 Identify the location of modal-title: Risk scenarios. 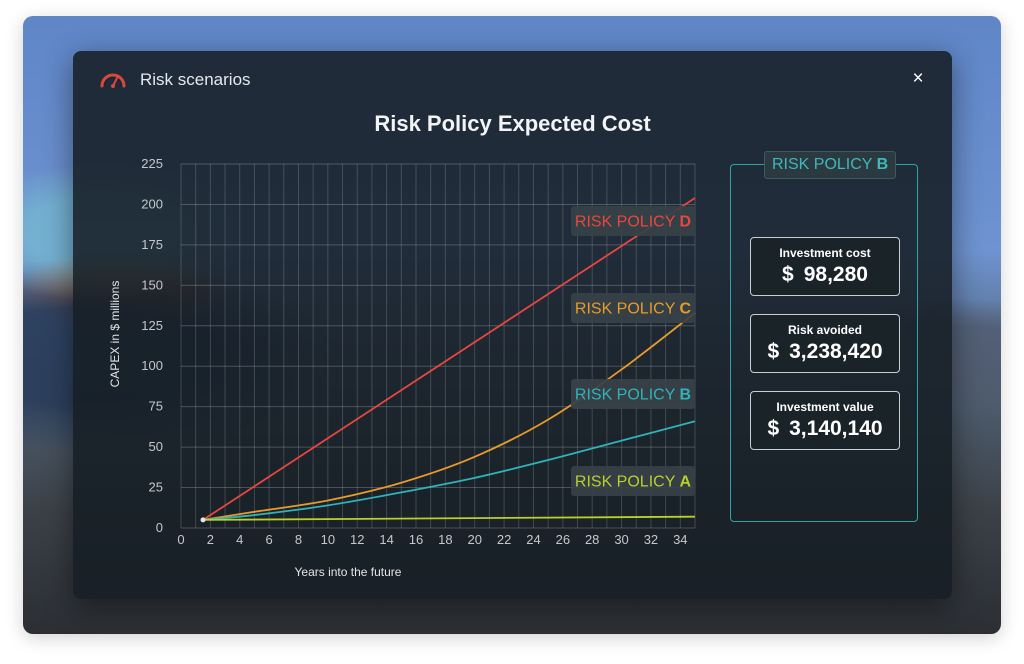
(195, 79).